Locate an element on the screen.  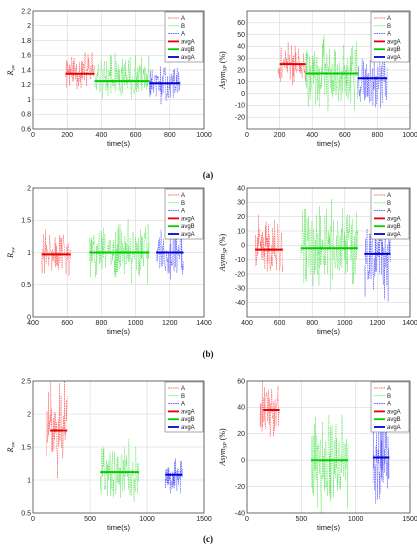
y-tick-label: 0.5 is located at coordinates (26, 285).